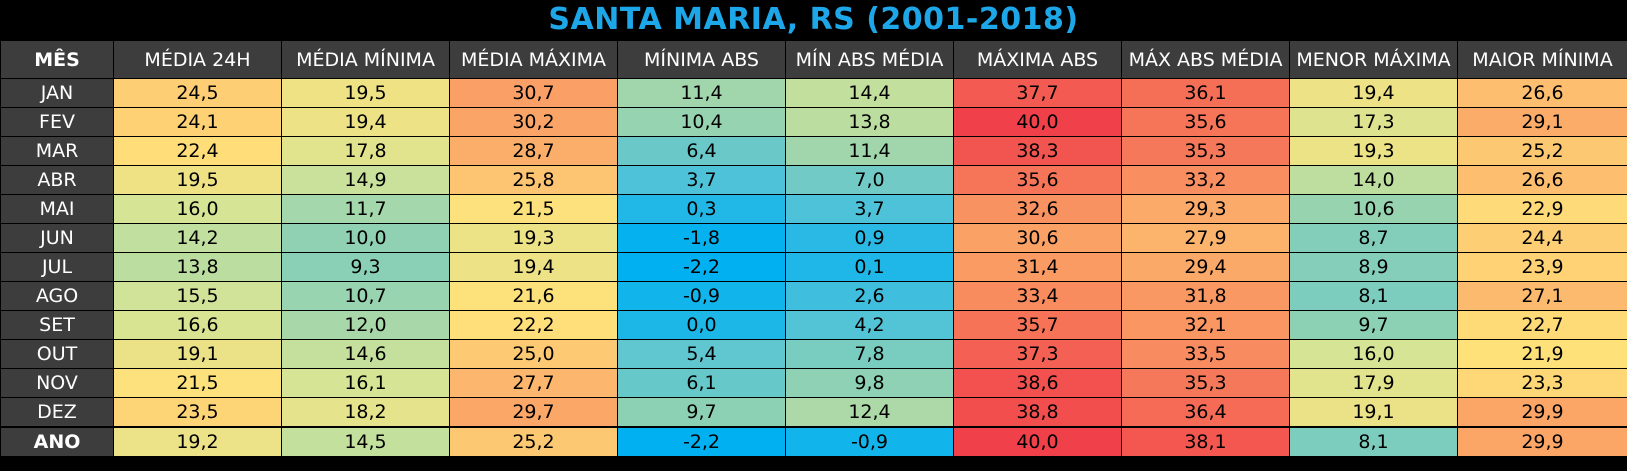  I want to click on row-label: FEV, so click(57, 122).